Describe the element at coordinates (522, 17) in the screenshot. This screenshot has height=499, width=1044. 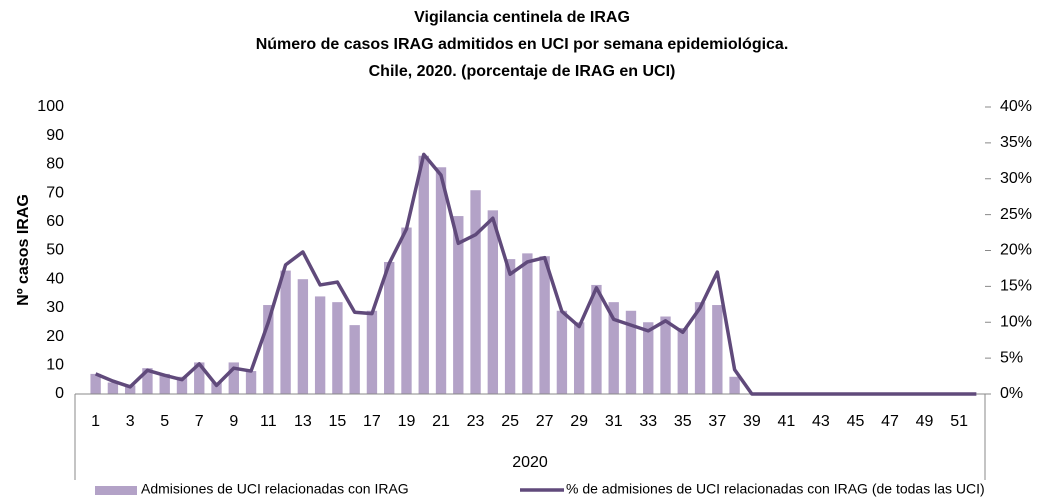
I see `chart-title: Vigilancia centinela de IRAG` at that location.